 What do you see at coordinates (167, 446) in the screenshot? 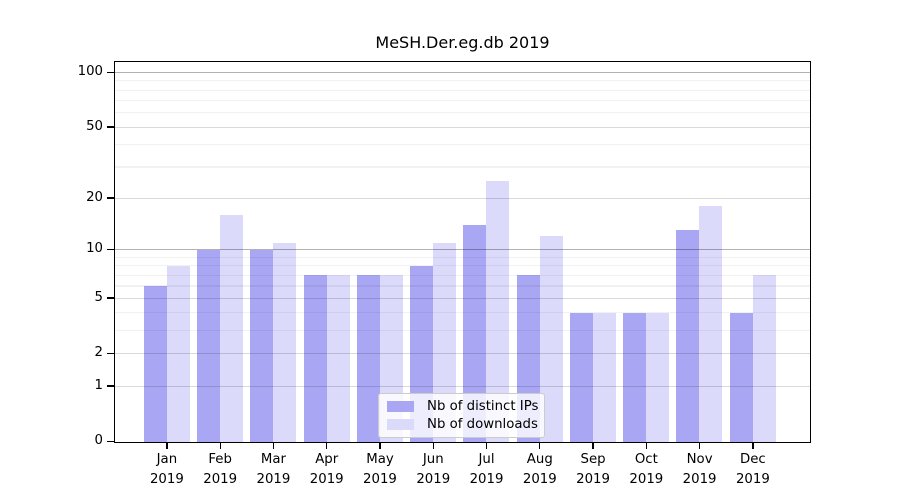
I see `x-tick-jan` at bounding box center [167, 446].